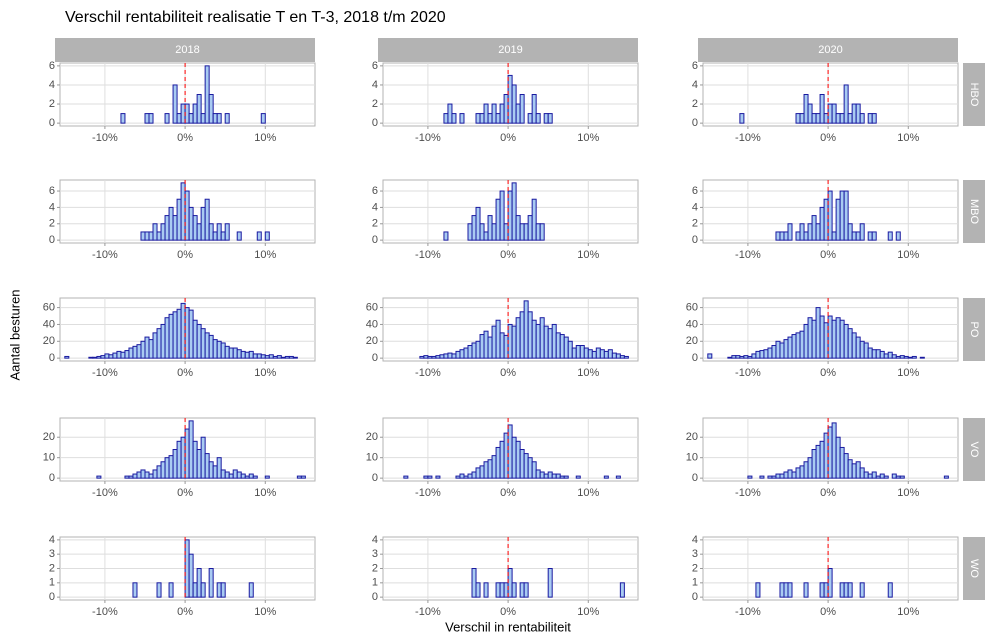  What do you see at coordinates (49, 437) in the screenshot?
I see `y-tick-label: 20` at bounding box center [49, 437].